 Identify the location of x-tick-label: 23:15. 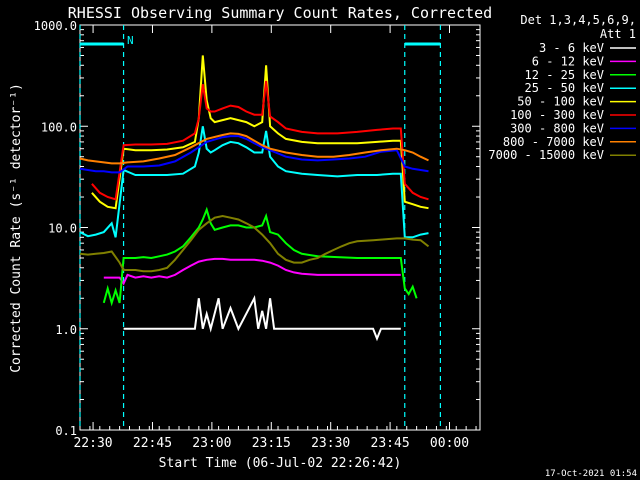
(271, 443).